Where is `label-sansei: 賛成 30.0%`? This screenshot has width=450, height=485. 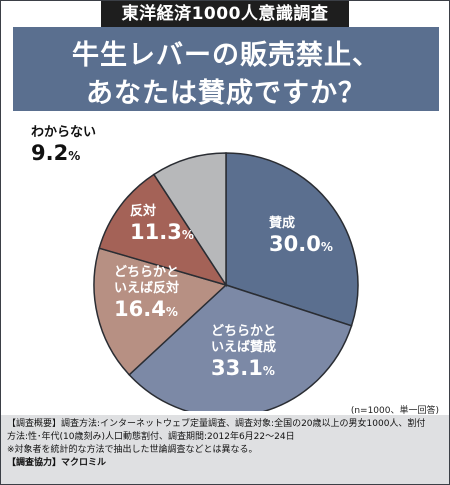
label-sansei: 賛成 30.0% is located at coordinates (301, 237).